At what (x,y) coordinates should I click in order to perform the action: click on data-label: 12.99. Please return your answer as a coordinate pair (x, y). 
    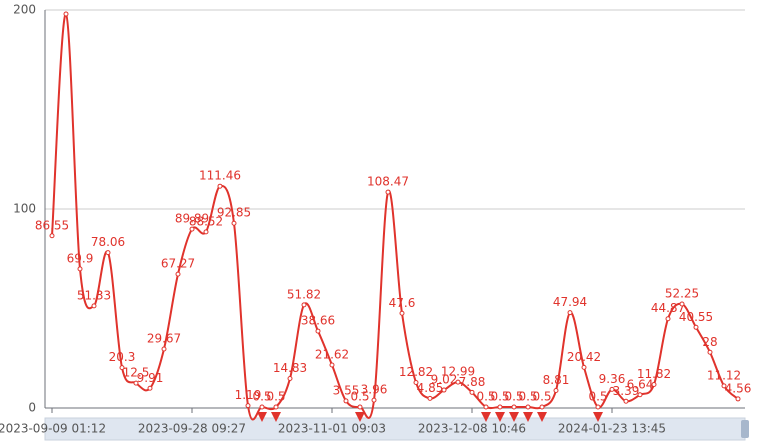
    Looking at the image, I should click on (458, 372).